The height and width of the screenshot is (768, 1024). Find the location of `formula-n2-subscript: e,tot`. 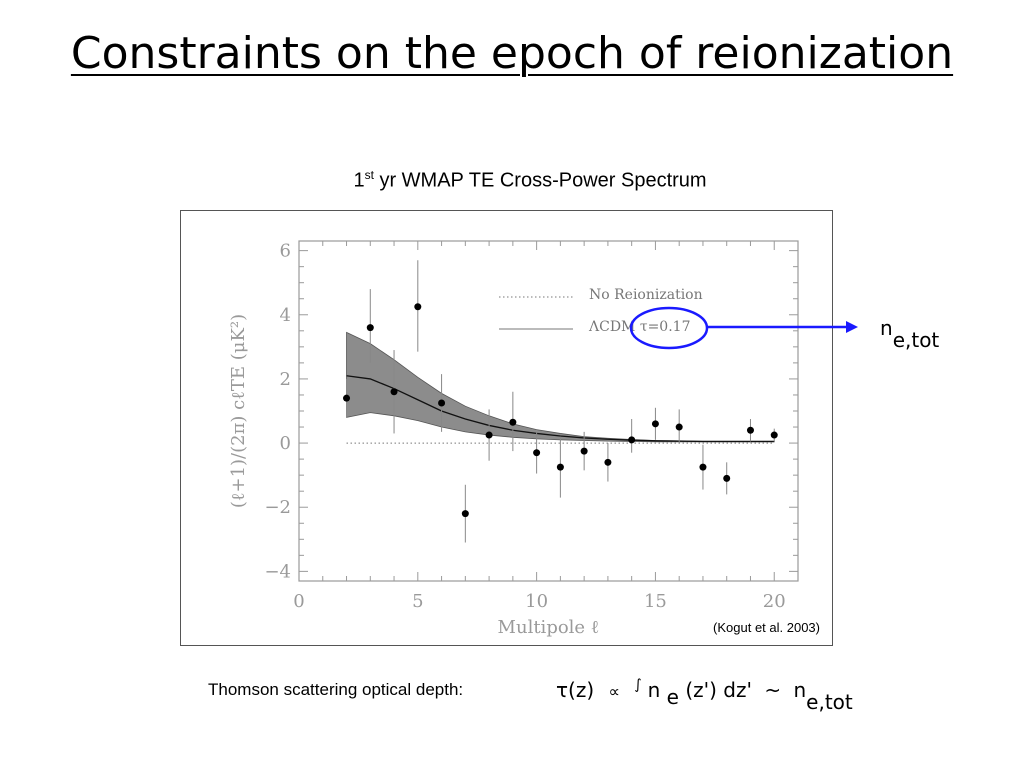

formula-n2-subscript: e,tot is located at coordinates (829, 702).